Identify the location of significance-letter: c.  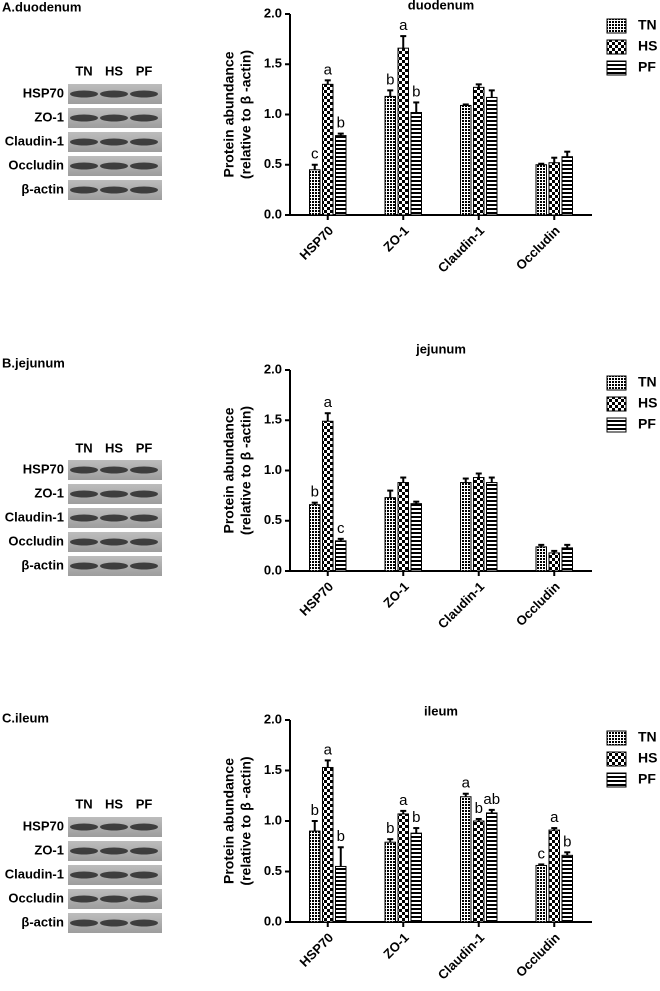
(315, 154).